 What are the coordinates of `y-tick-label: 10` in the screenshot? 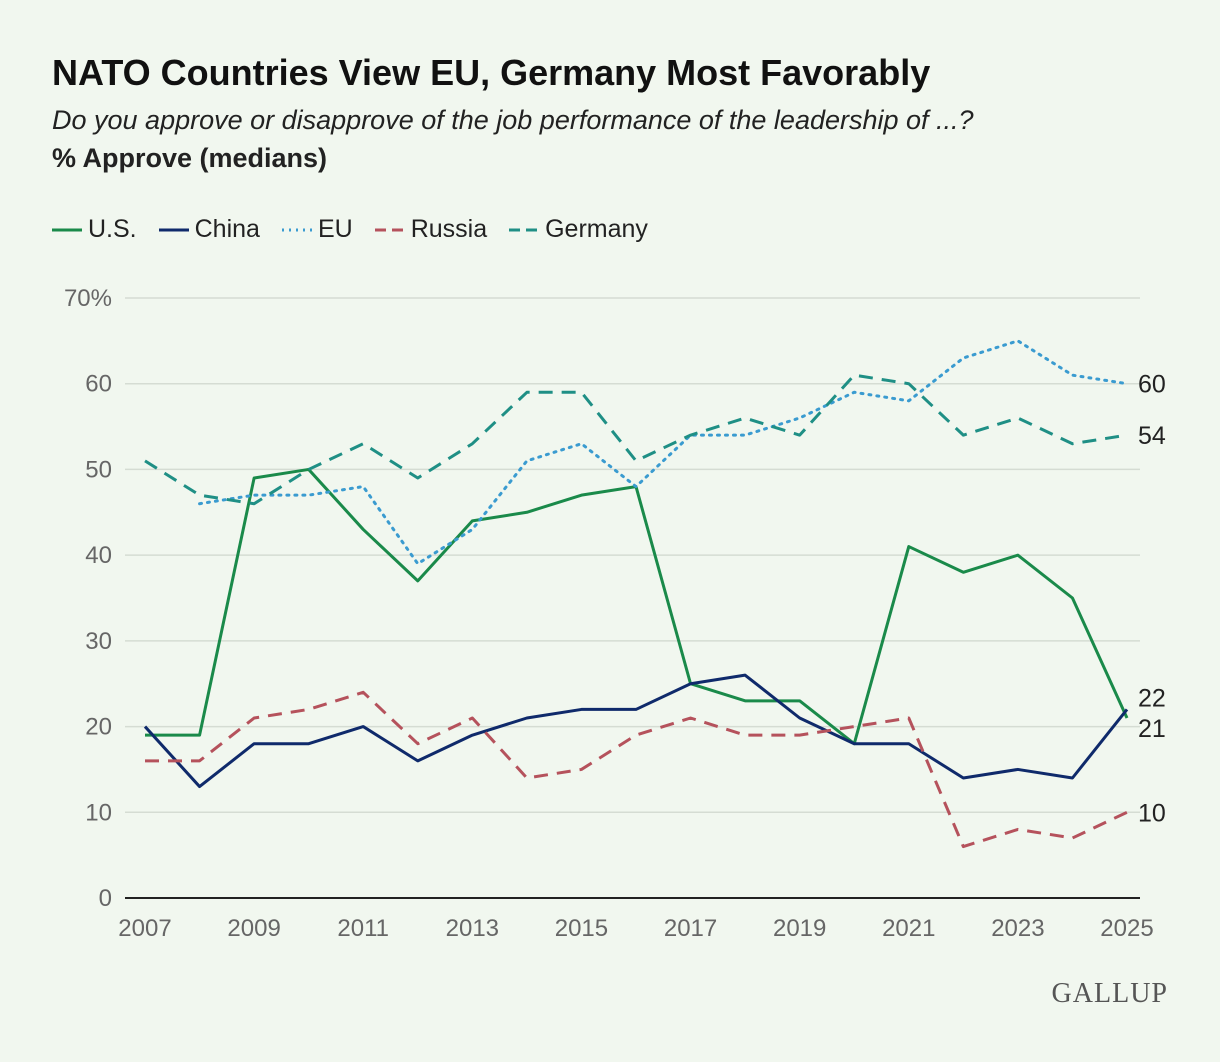 It's located at (98, 812).